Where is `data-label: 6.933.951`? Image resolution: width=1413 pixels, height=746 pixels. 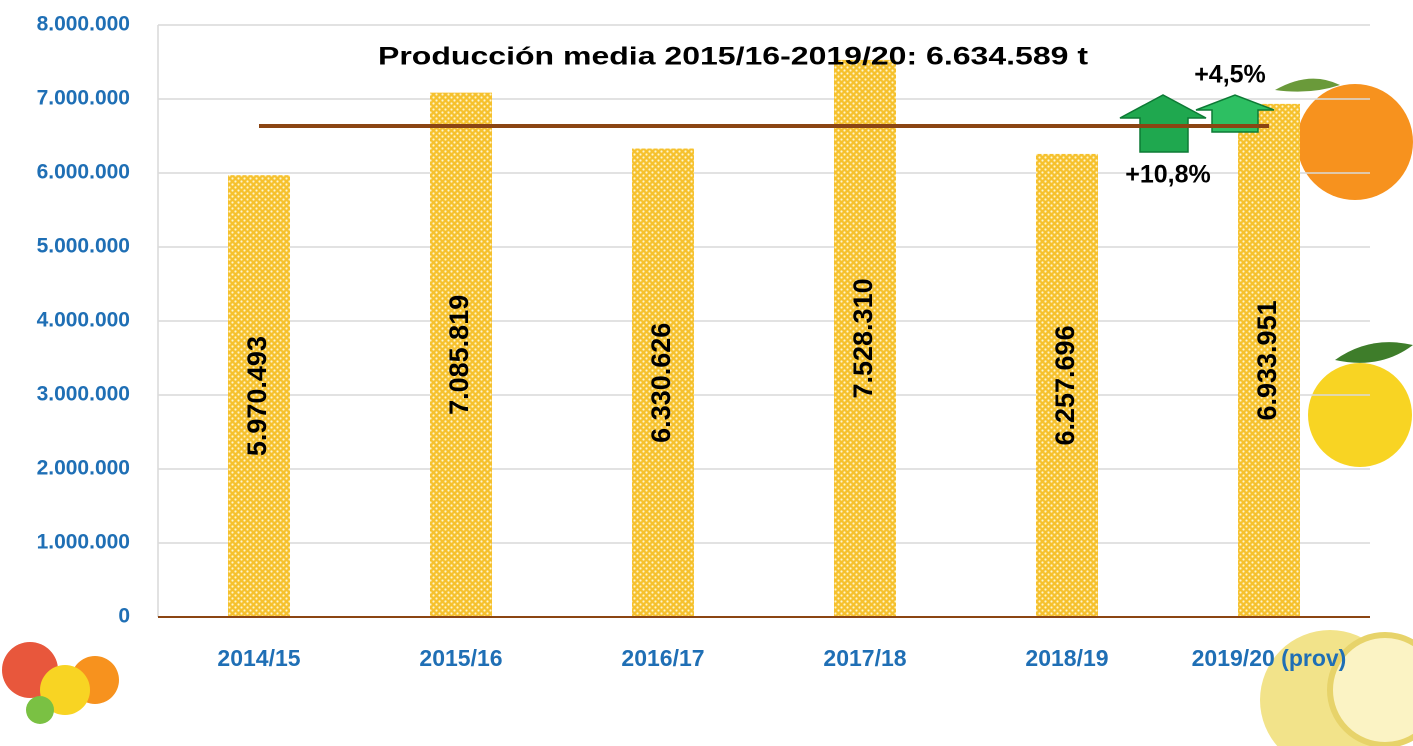 data-label: 6.933.951 is located at coordinates (1267, 360).